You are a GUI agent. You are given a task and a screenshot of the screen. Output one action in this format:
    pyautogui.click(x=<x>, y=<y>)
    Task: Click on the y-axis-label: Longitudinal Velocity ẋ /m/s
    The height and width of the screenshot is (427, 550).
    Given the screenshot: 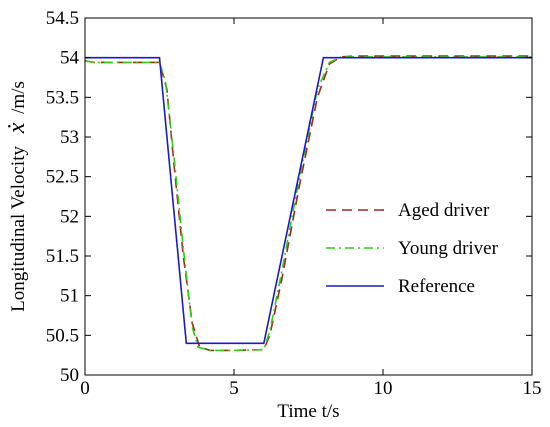 What is the action you would take?
    pyautogui.click(x=17, y=196)
    